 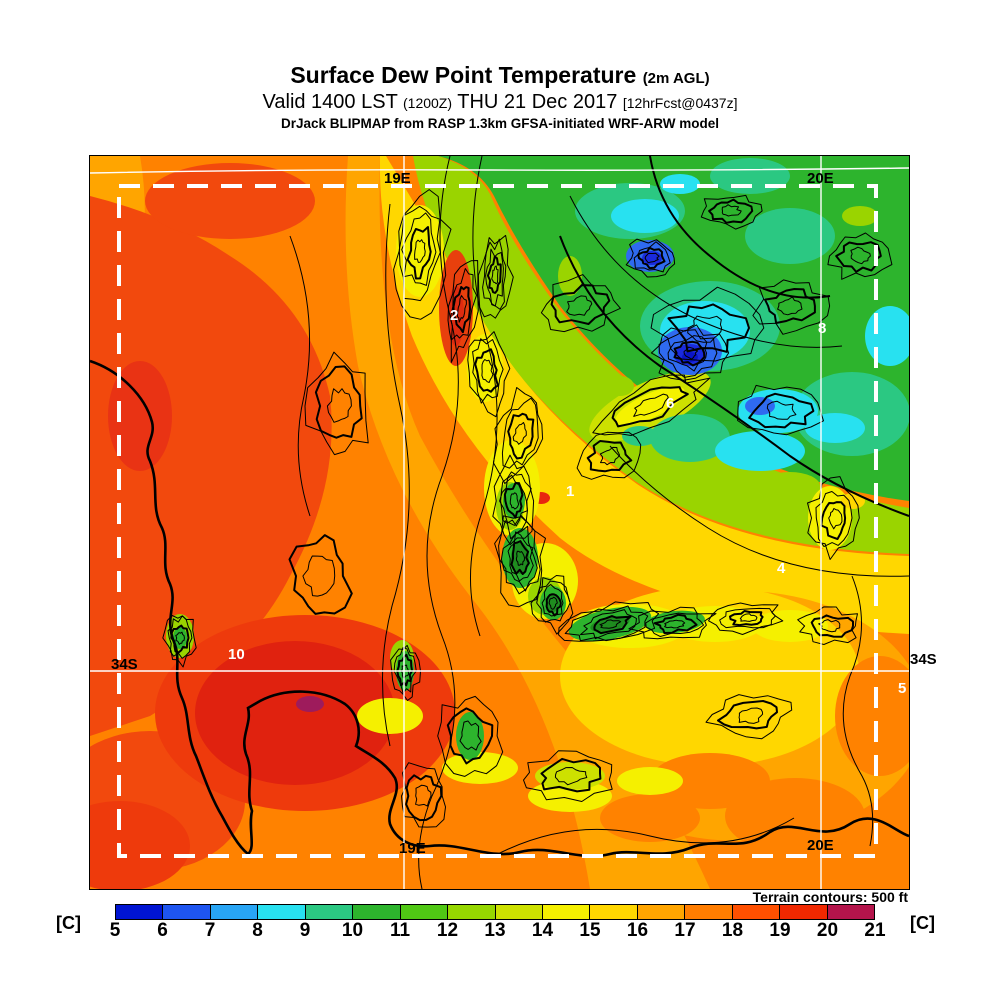 What do you see at coordinates (236, 654) in the screenshot?
I see `value-label-10: 10` at bounding box center [236, 654].